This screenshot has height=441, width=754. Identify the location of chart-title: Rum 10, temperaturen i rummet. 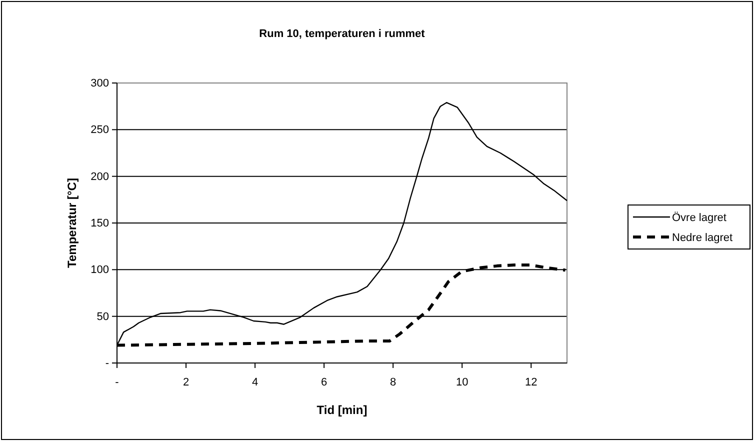
(342, 34).